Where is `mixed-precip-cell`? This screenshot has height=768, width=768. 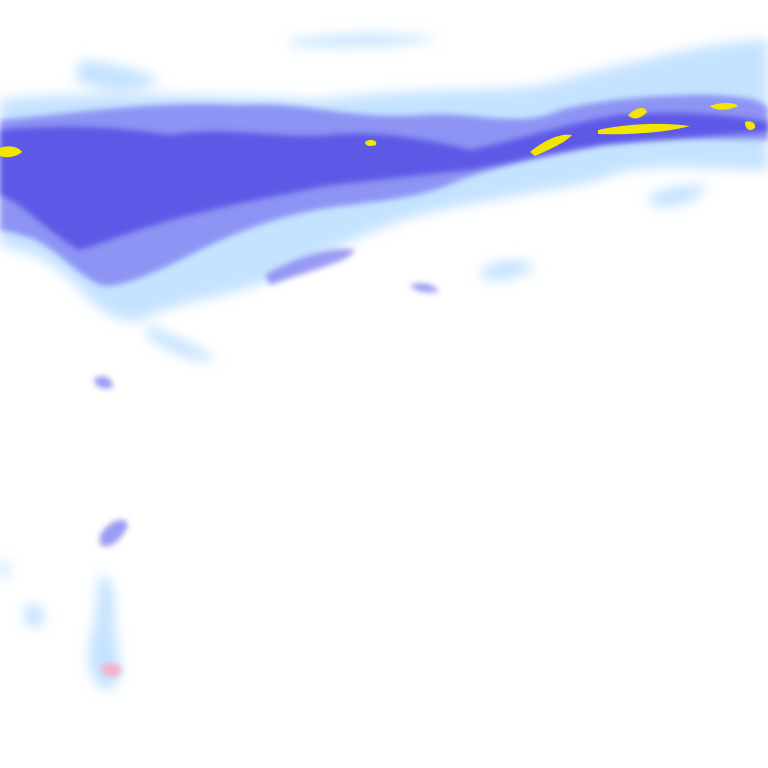 mixed-precip-cell is located at coordinates (111, 670).